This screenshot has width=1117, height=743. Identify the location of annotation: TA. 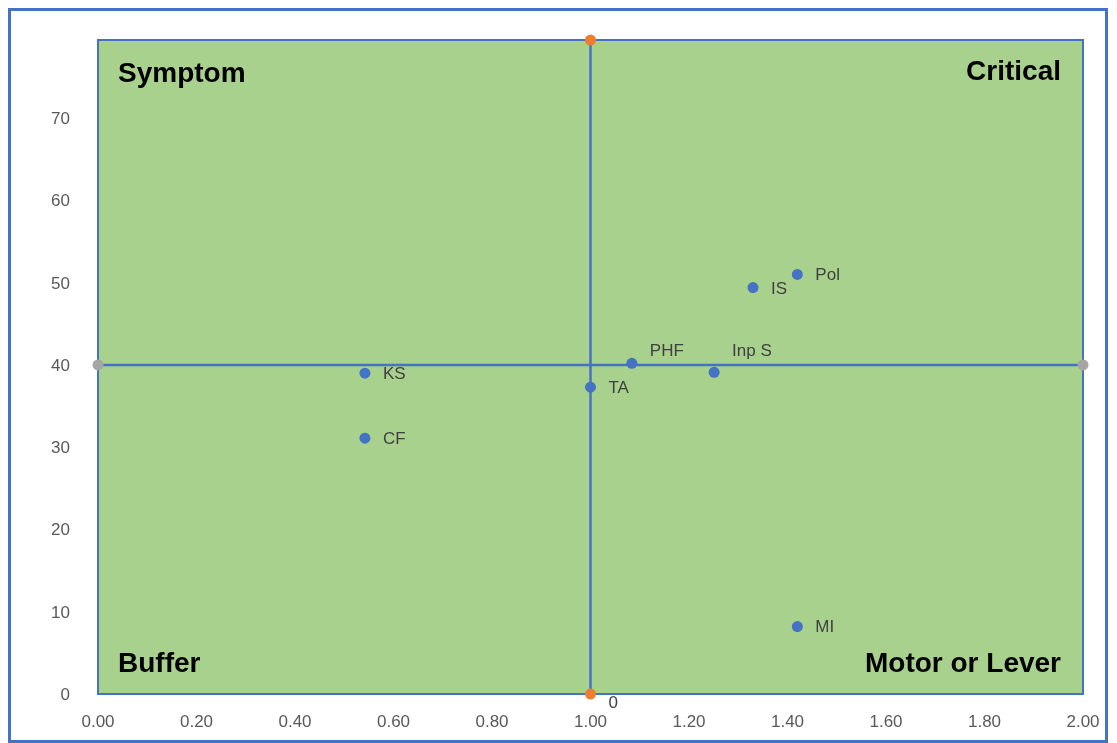
(619, 388).